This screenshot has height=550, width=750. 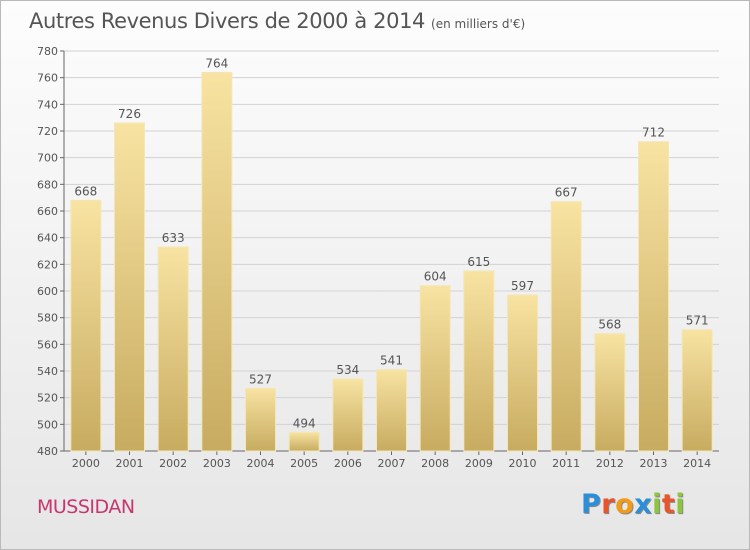 I want to click on data-label: 604, so click(x=435, y=277).